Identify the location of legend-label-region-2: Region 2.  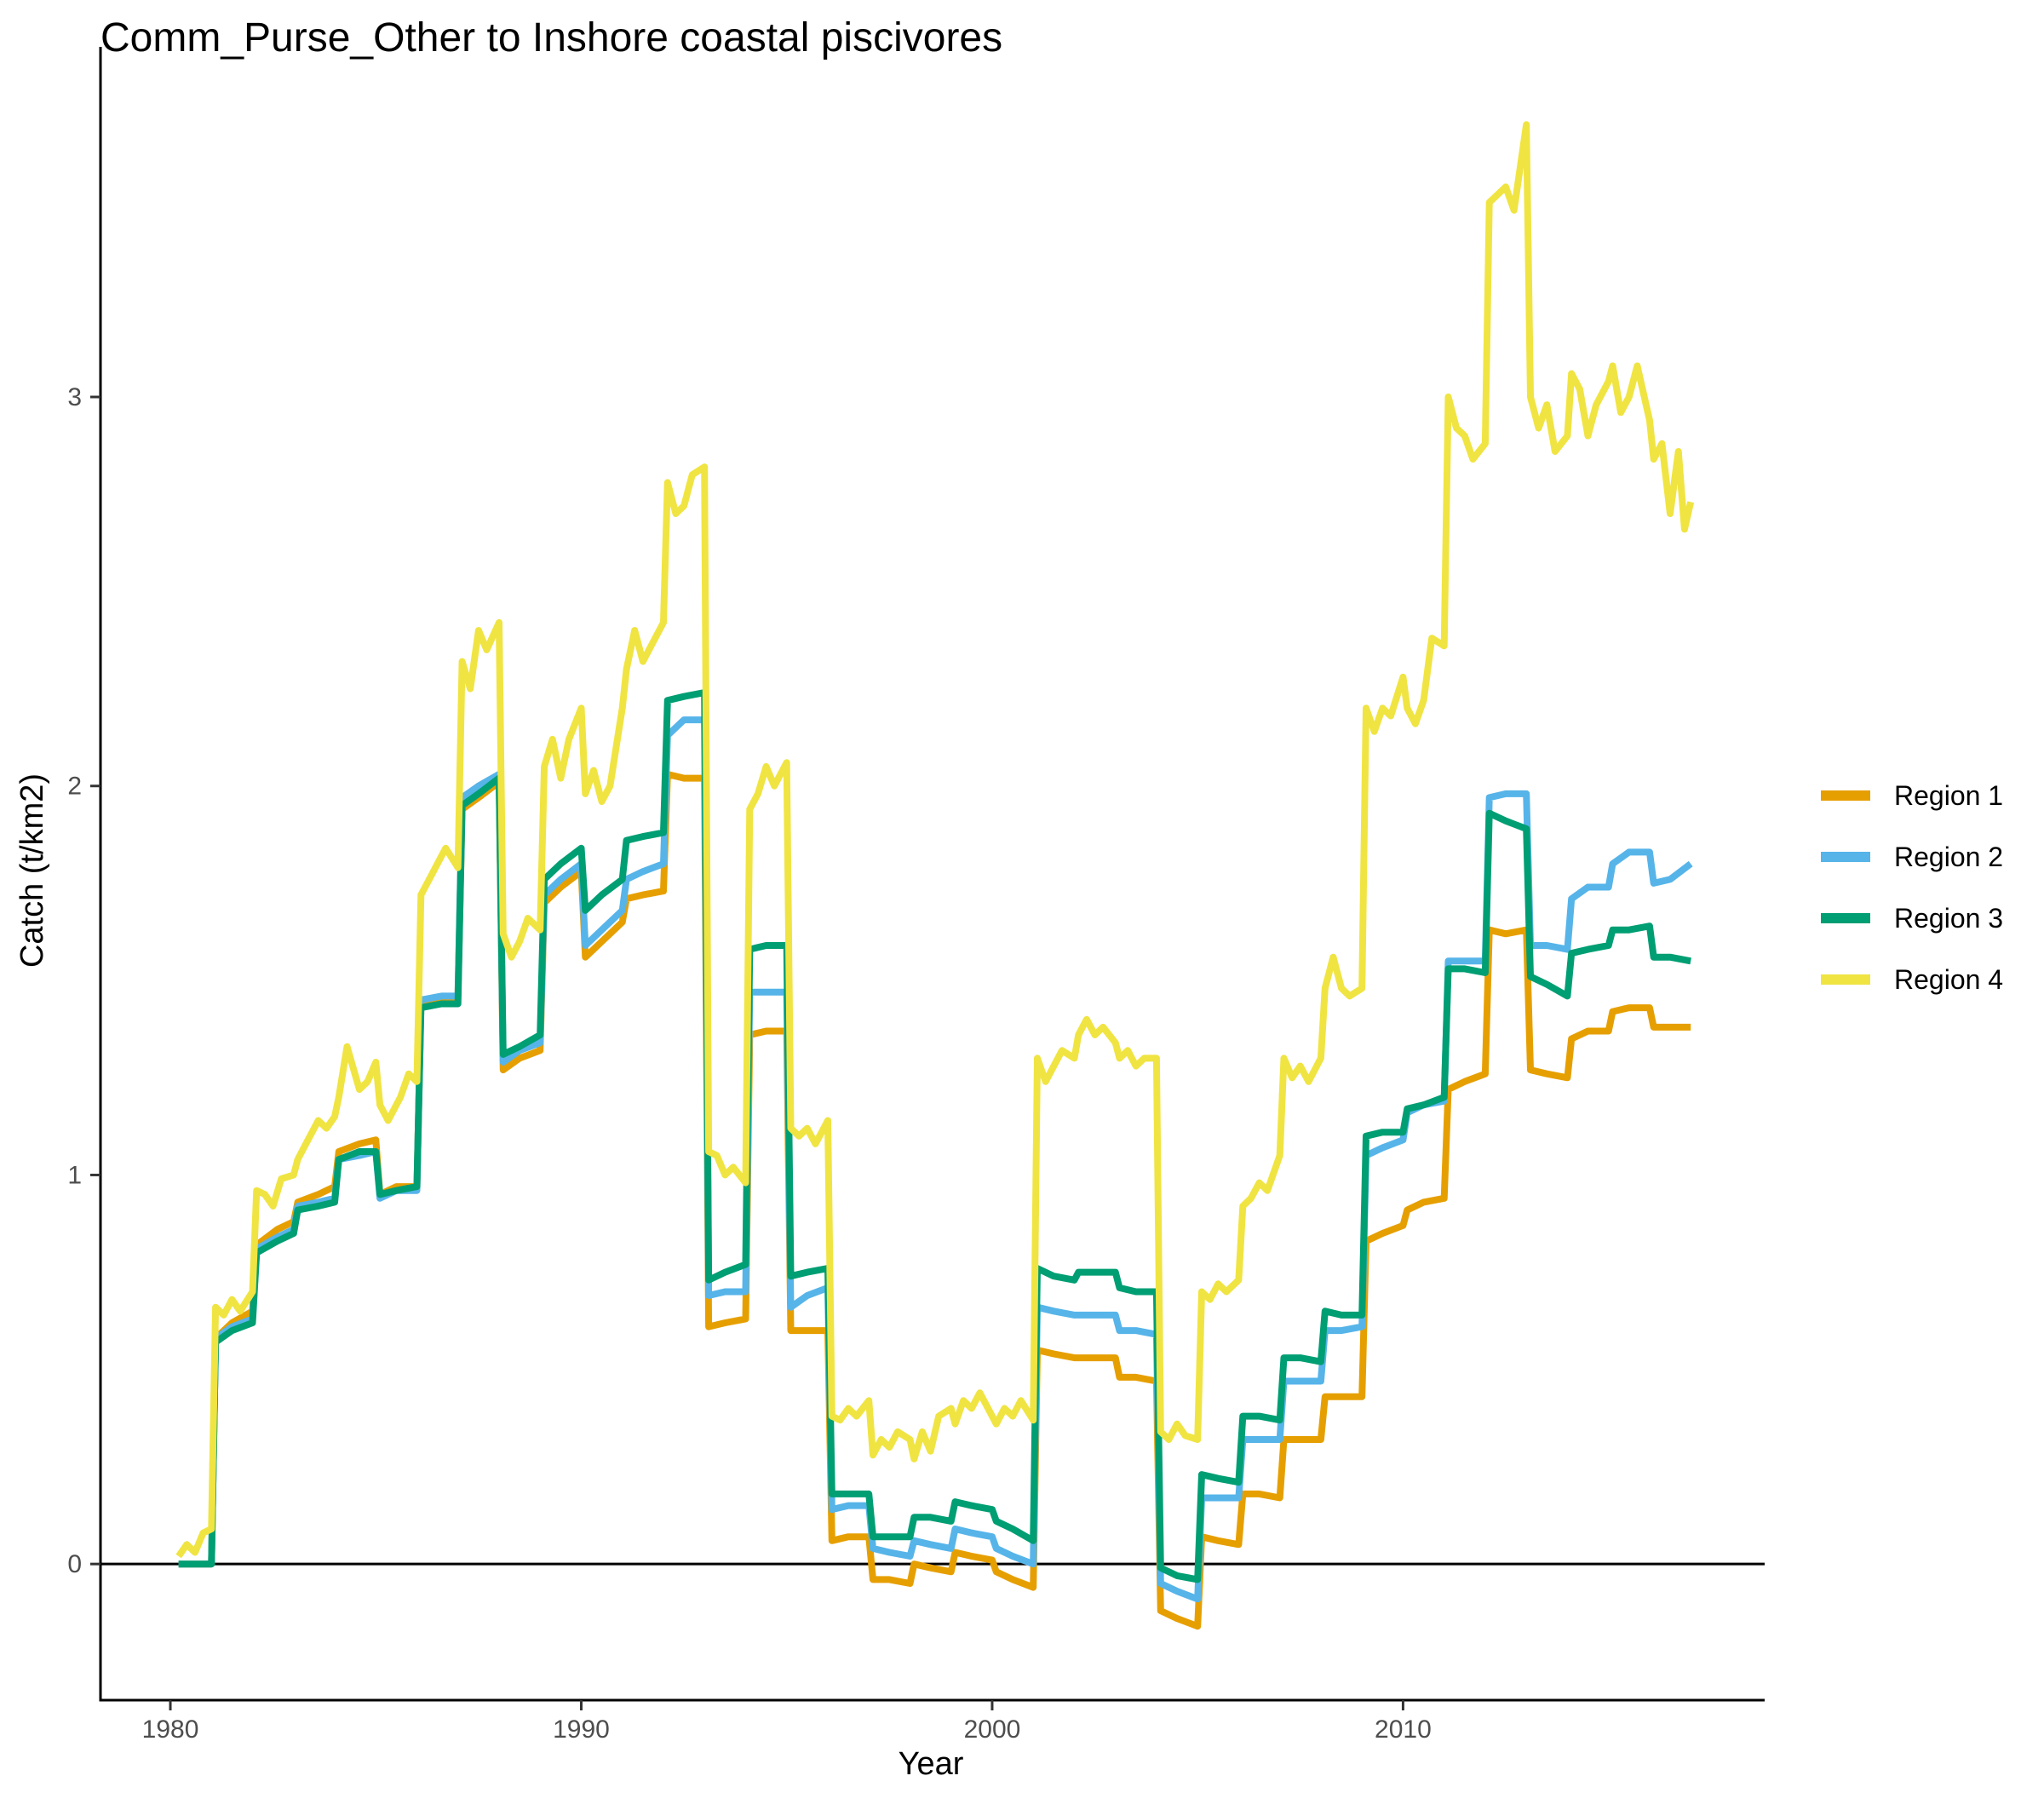
(1948, 857).